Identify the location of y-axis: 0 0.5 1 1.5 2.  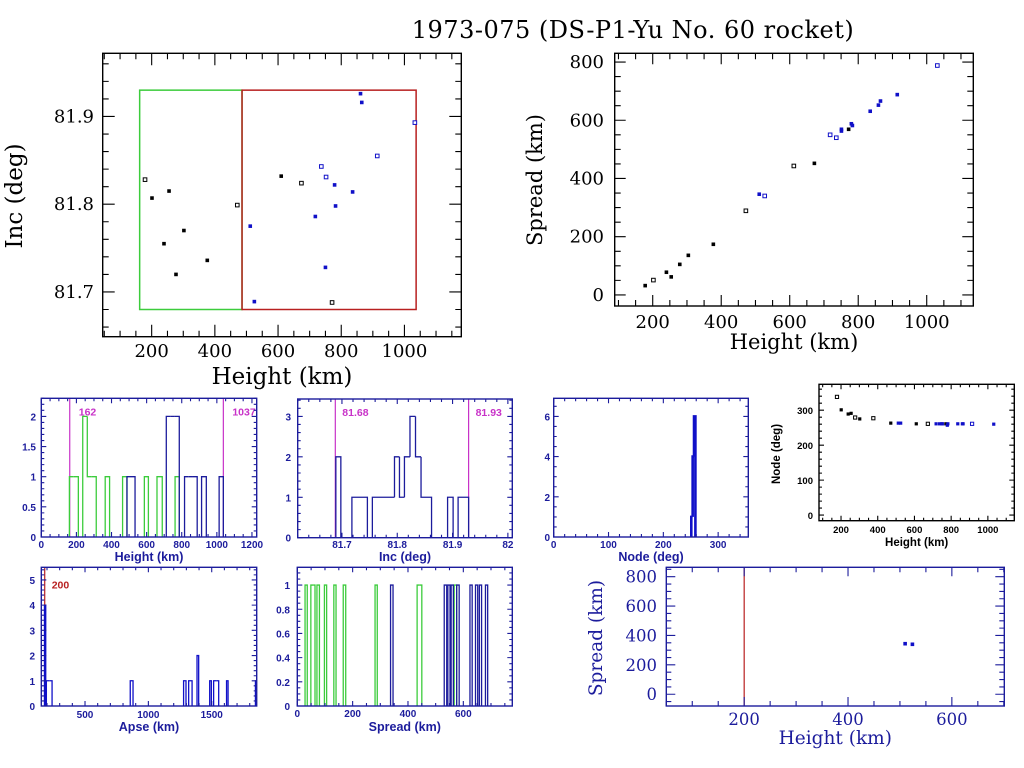
(139, 470).